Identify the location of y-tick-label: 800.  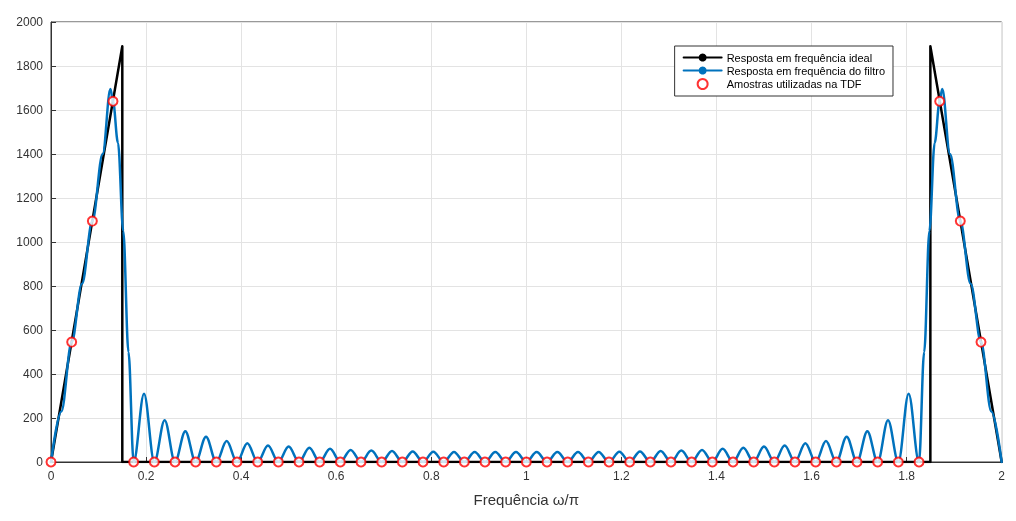
(33, 286).